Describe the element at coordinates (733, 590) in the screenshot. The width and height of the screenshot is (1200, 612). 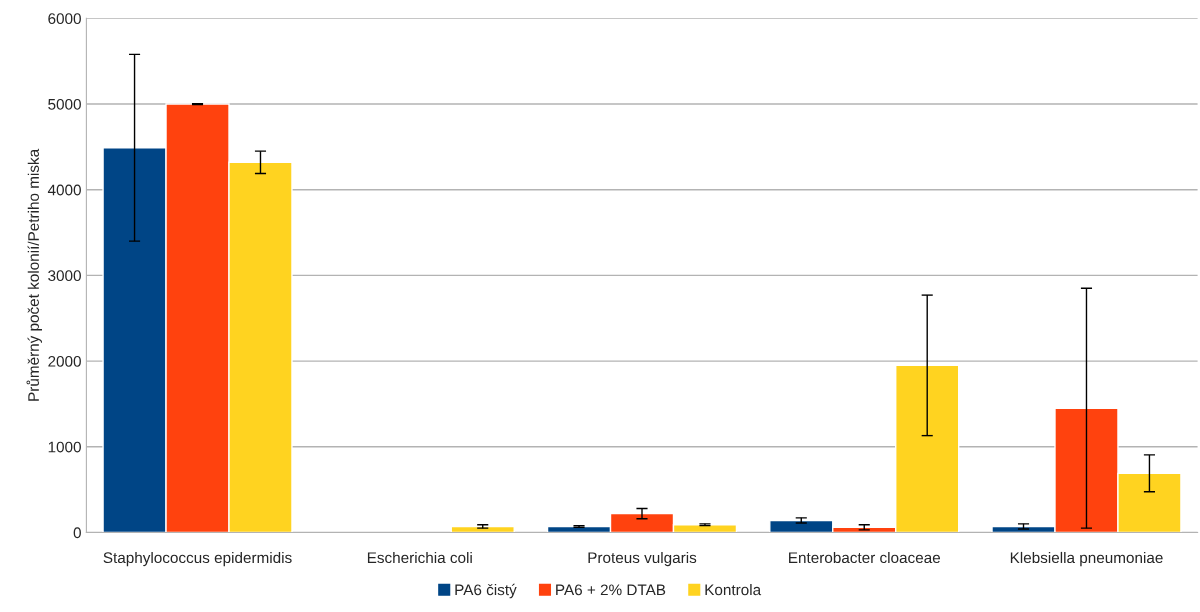
I see `legend-label: Kontrola` at that location.